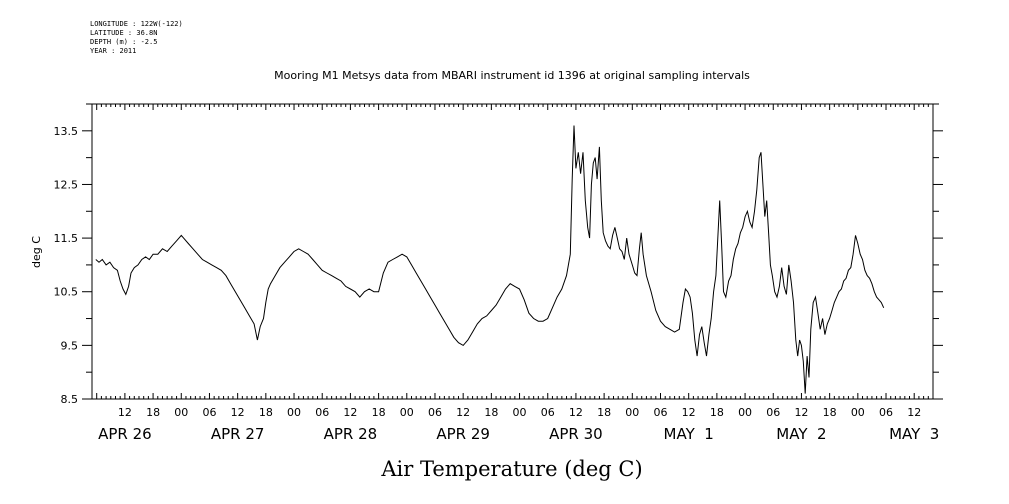  What do you see at coordinates (914, 434) in the screenshot?
I see `date-label: MAY 3` at bounding box center [914, 434].